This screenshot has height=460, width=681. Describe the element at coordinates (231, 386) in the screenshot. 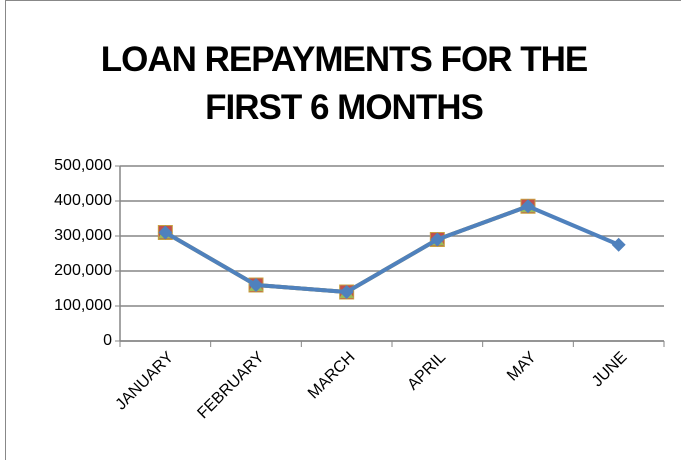

I see `x-tick-label: FEBRUARY` at that location.